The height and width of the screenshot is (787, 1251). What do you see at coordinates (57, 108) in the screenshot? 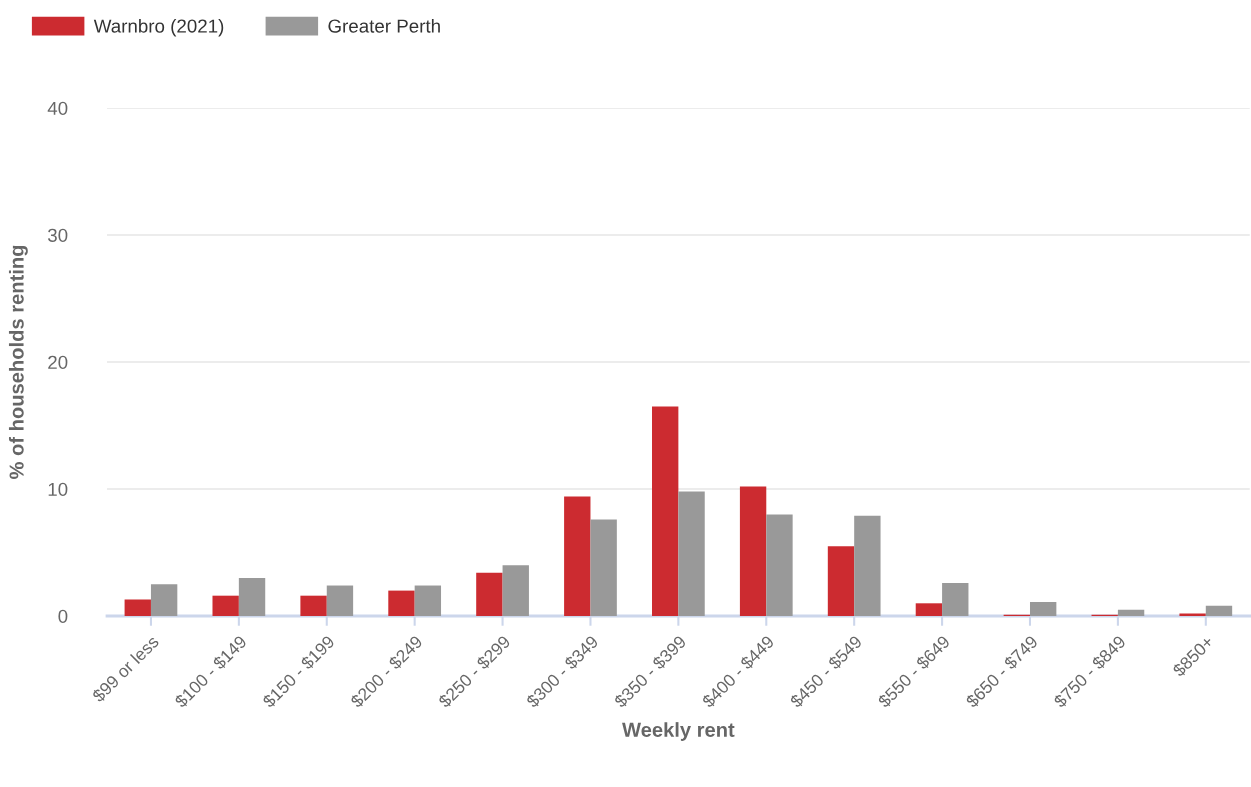
I see `y-tick-label: 40` at bounding box center [57, 108].